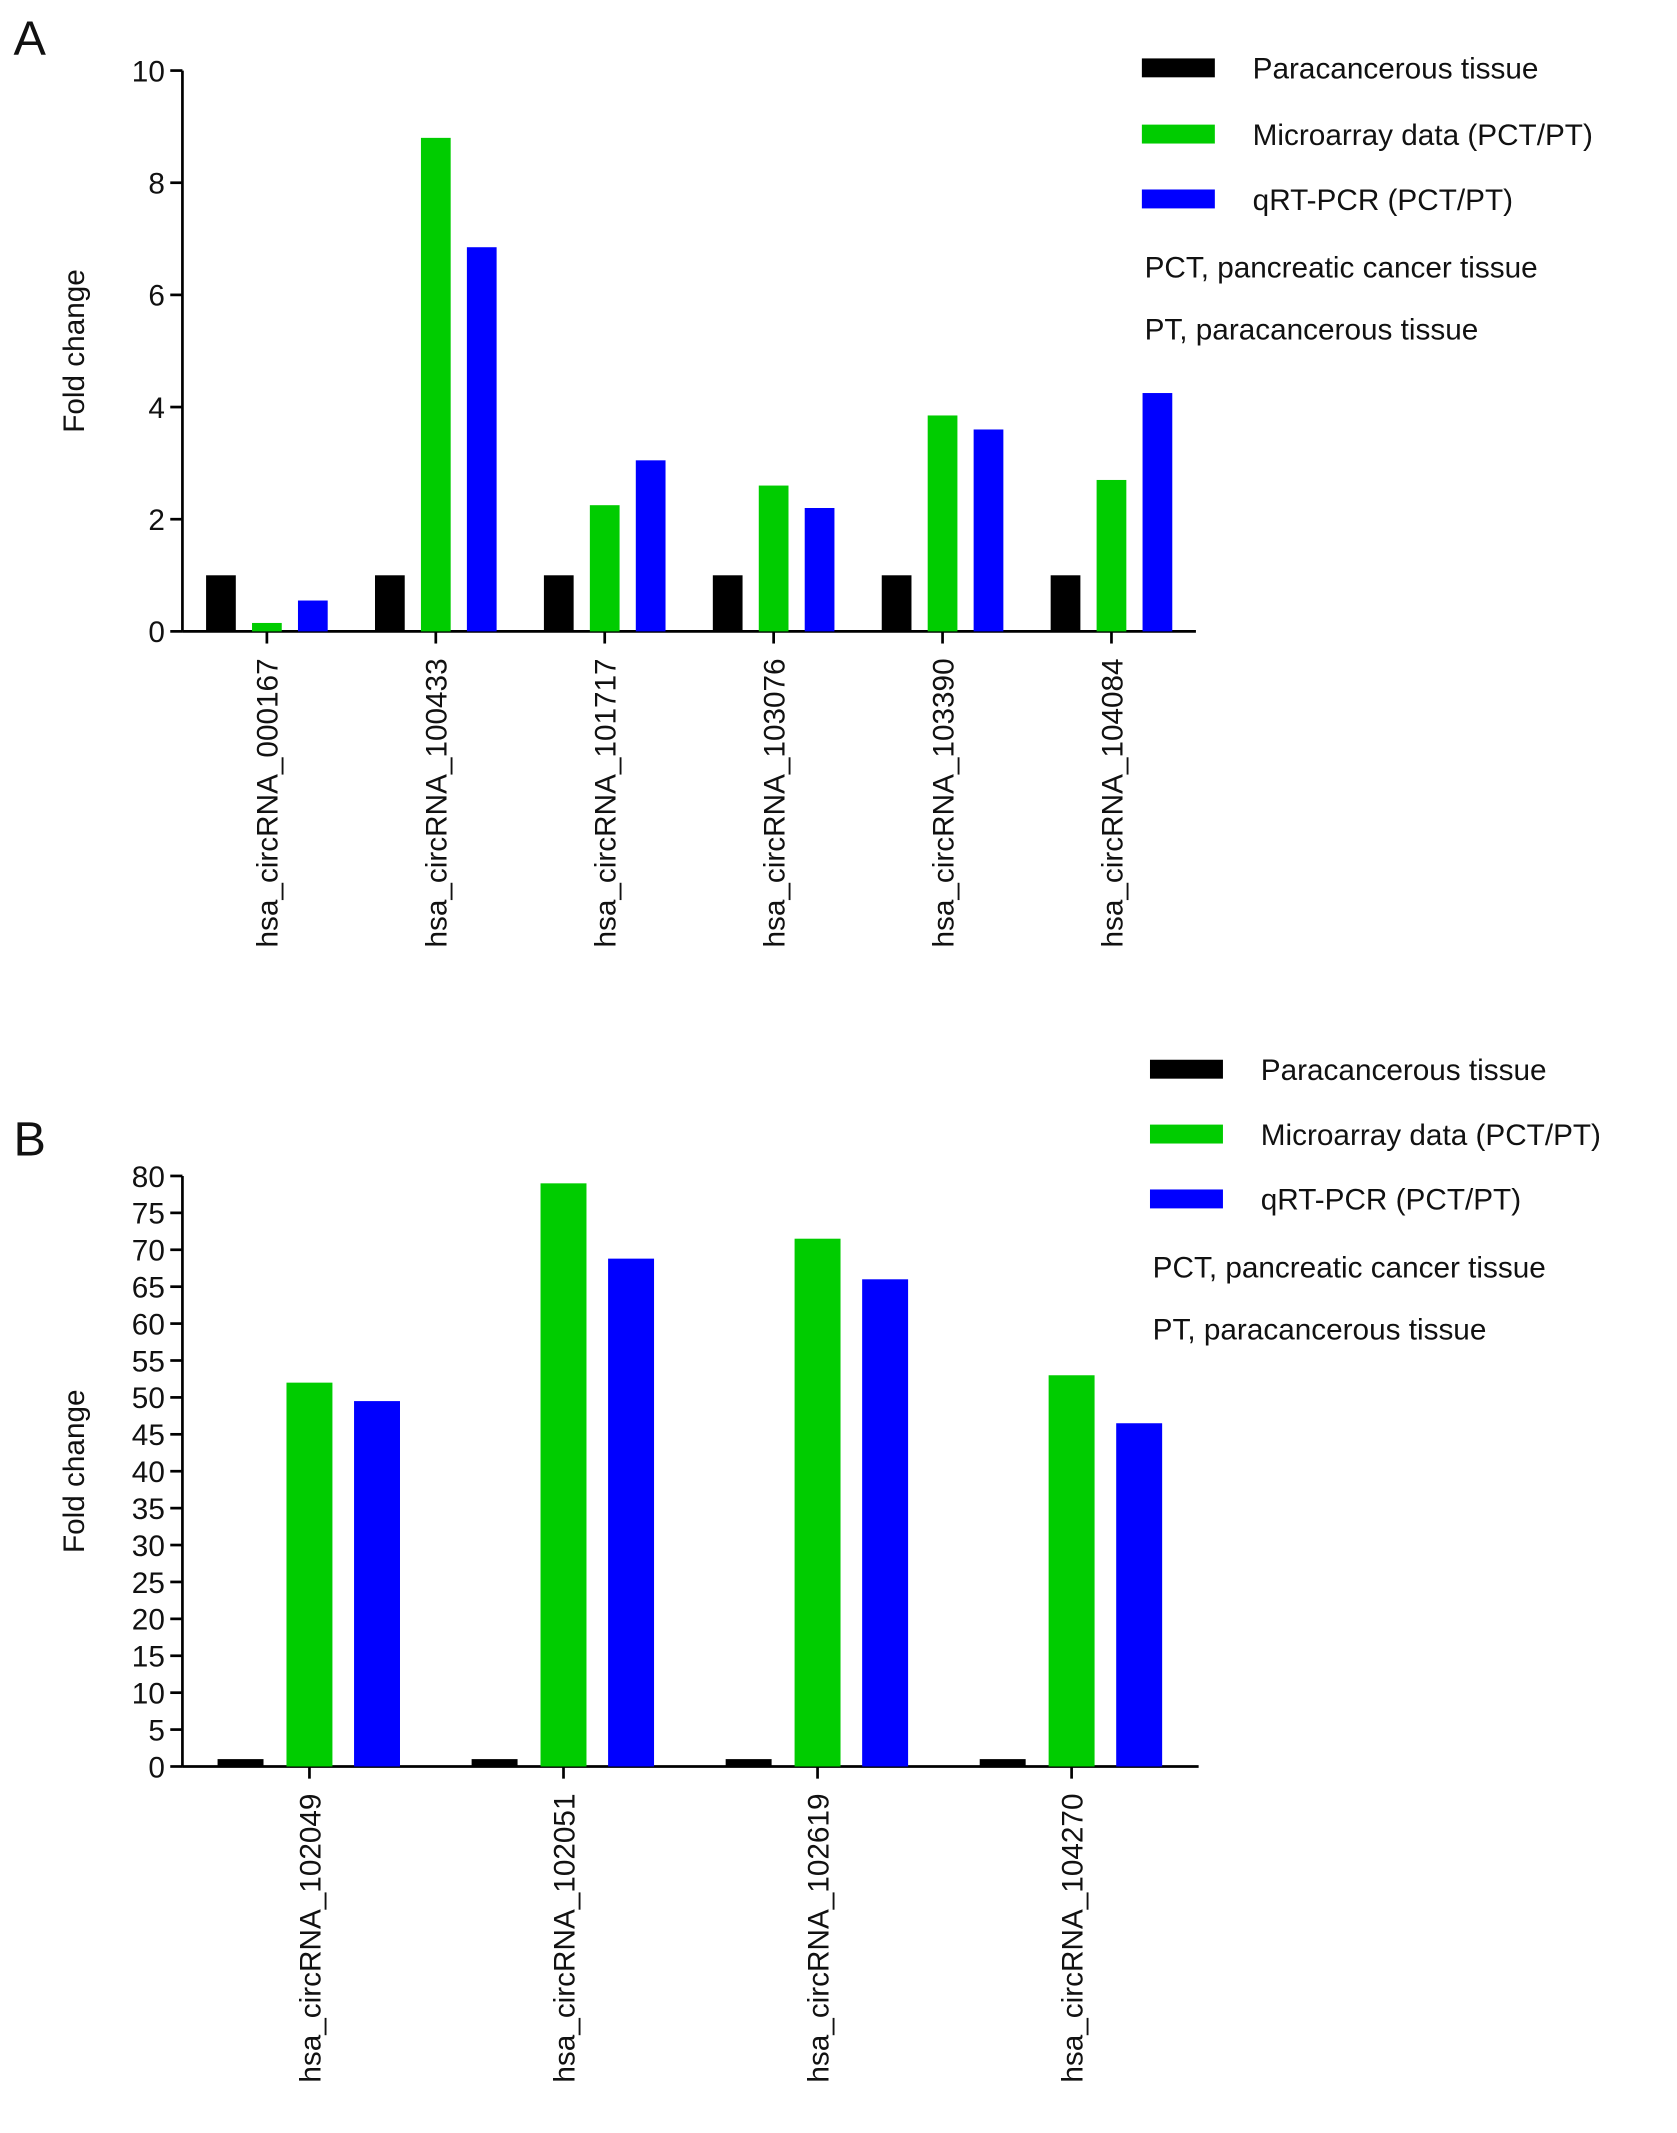  Describe the element at coordinates (943, 802) in the screenshot. I see `x-tick-label: hsa_circRNA_103390` at that location.